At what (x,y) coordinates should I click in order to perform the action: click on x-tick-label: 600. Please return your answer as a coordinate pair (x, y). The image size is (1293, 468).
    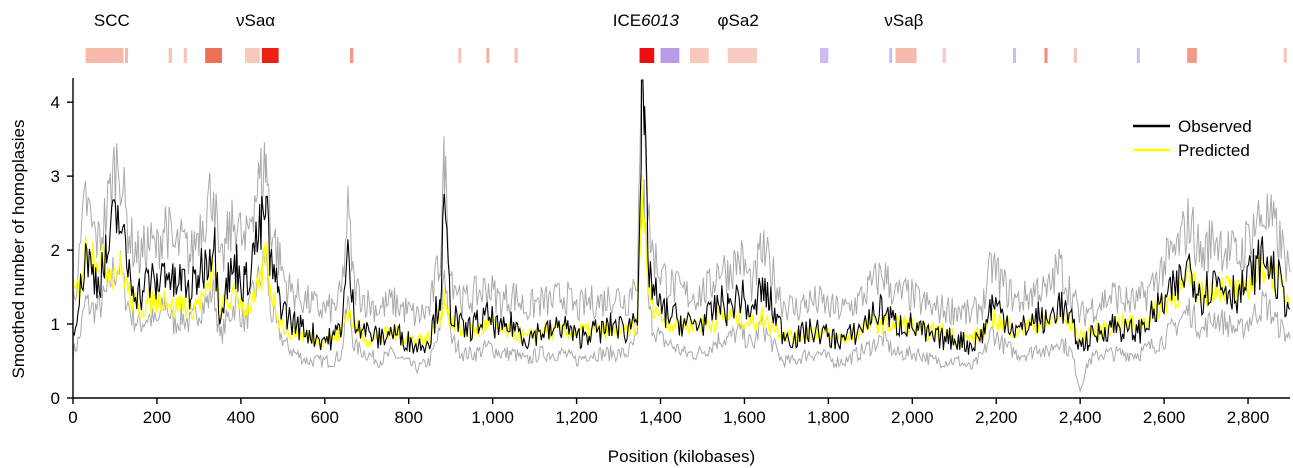
    Looking at the image, I should click on (325, 417).